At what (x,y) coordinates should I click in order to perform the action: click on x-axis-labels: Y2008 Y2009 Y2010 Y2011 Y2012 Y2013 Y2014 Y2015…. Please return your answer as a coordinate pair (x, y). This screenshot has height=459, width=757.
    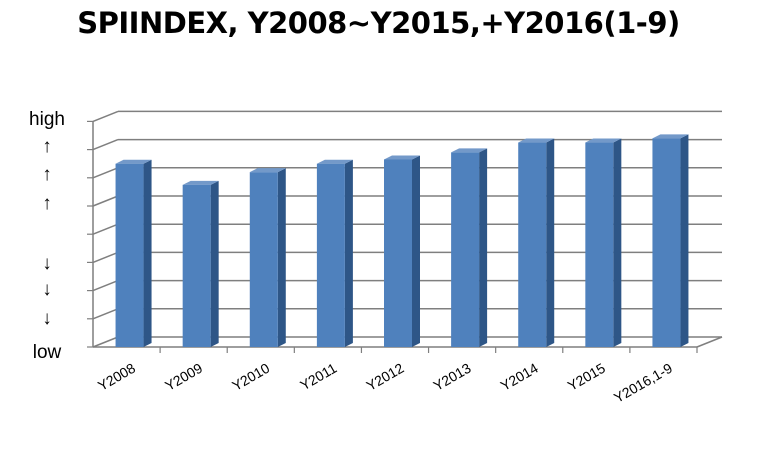
    Looking at the image, I should click on (385, 383).